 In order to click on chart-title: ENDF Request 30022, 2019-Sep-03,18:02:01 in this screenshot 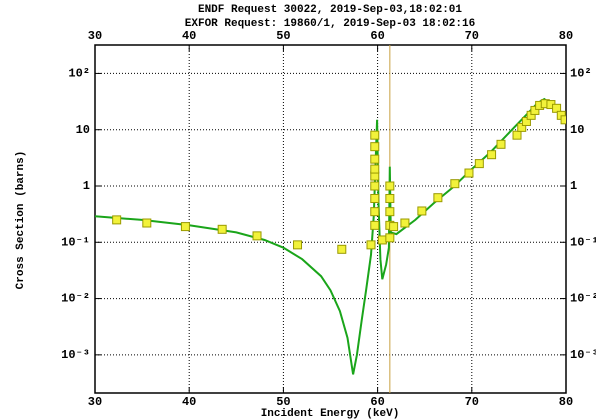, I will do `click(330, 10)`.